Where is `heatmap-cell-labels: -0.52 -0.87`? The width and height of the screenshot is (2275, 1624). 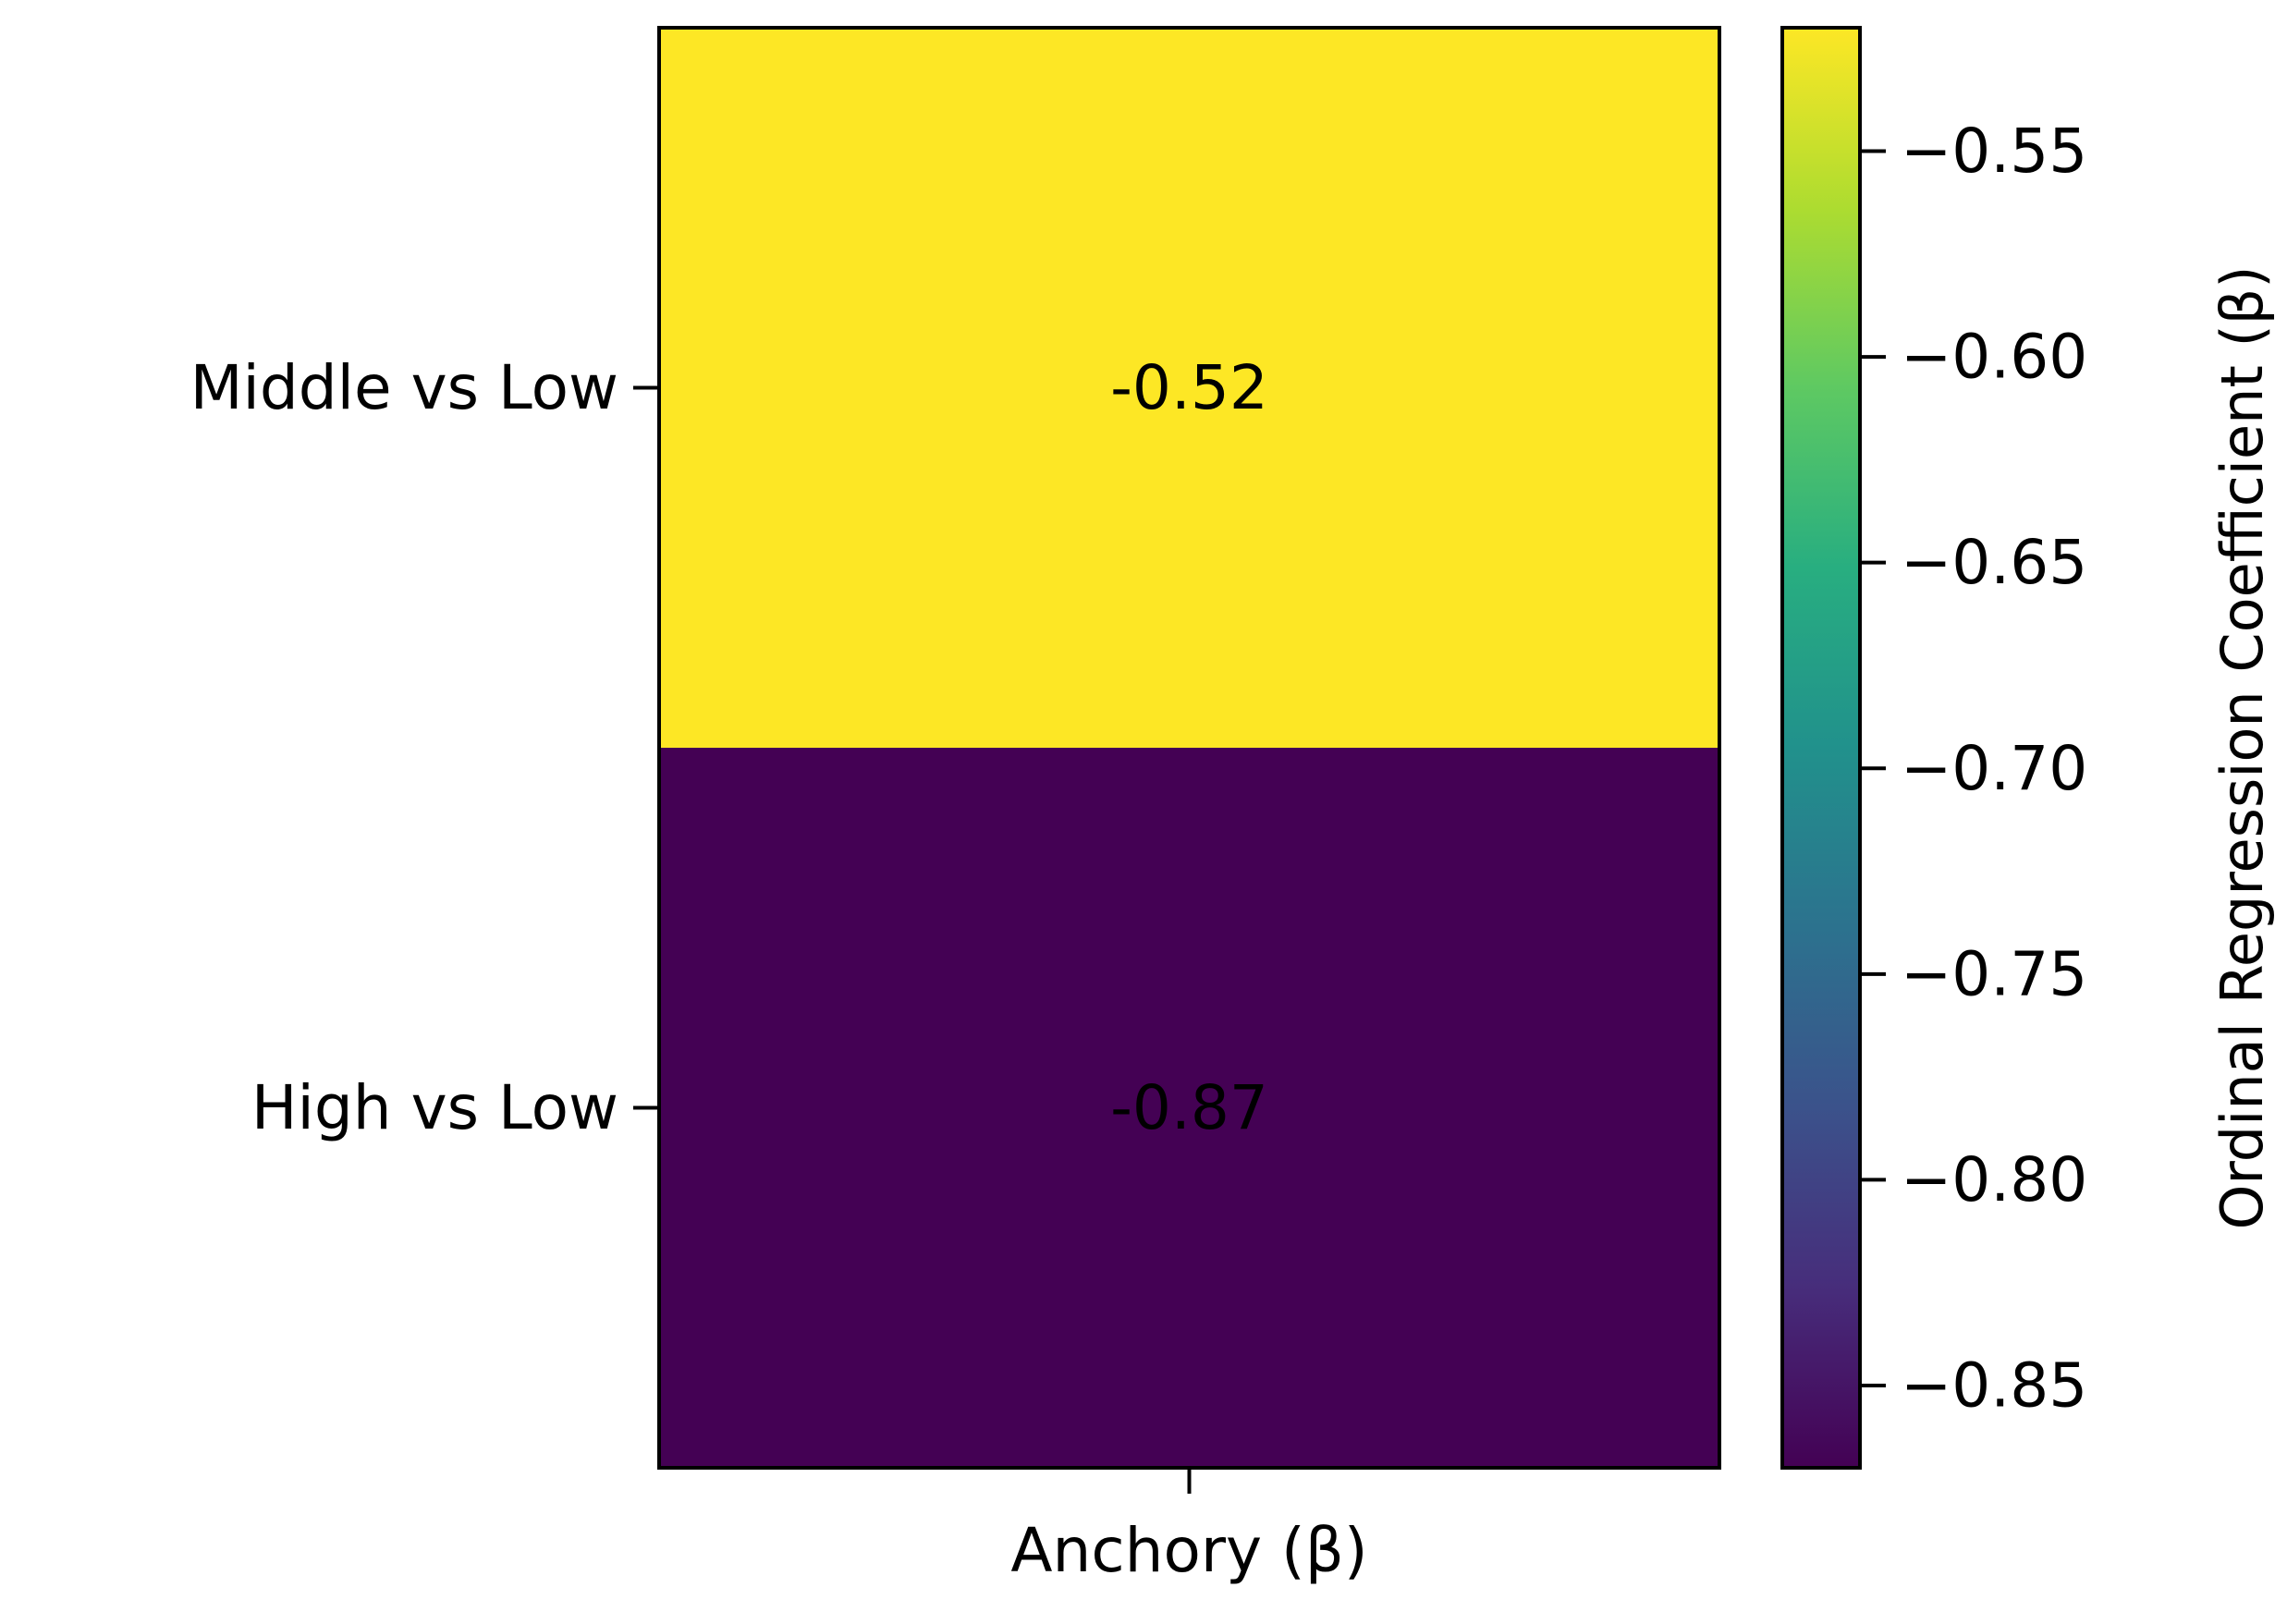
heatmap-cell-labels: -0.52 -0.87 is located at coordinates (1189, 747).